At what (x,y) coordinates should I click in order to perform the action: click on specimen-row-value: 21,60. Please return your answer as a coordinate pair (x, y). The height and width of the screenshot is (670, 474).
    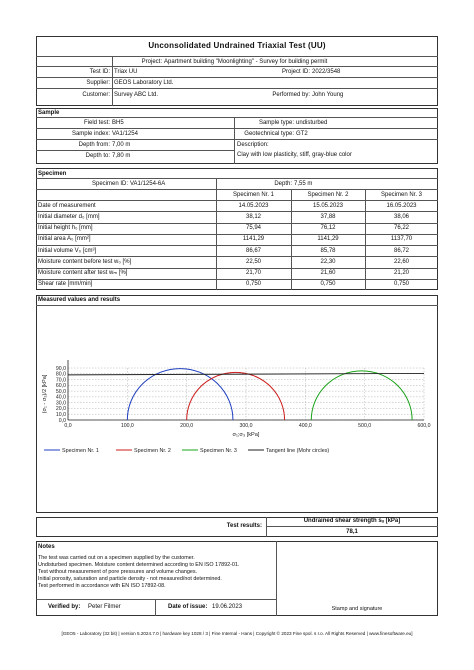
    Looking at the image, I should click on (328, 273).